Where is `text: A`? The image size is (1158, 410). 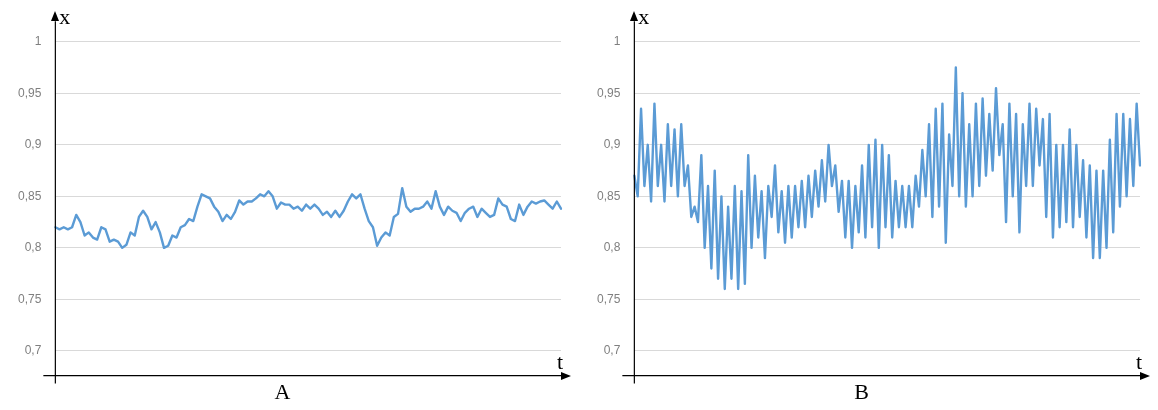
text: A is located at coordinates (282, 391).